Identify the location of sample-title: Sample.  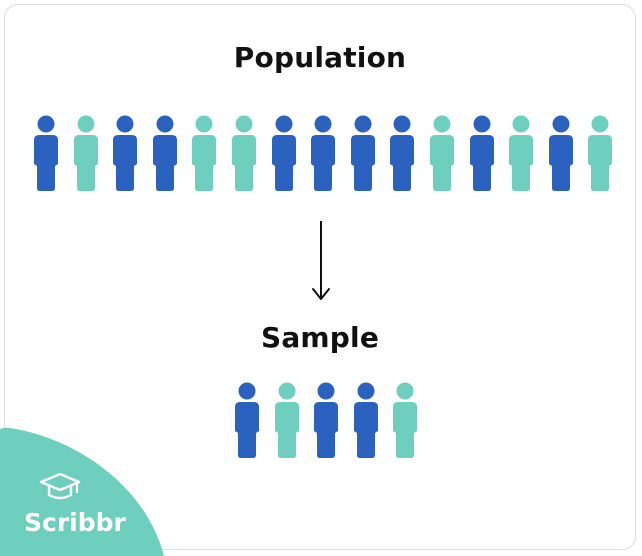
(320, 337).